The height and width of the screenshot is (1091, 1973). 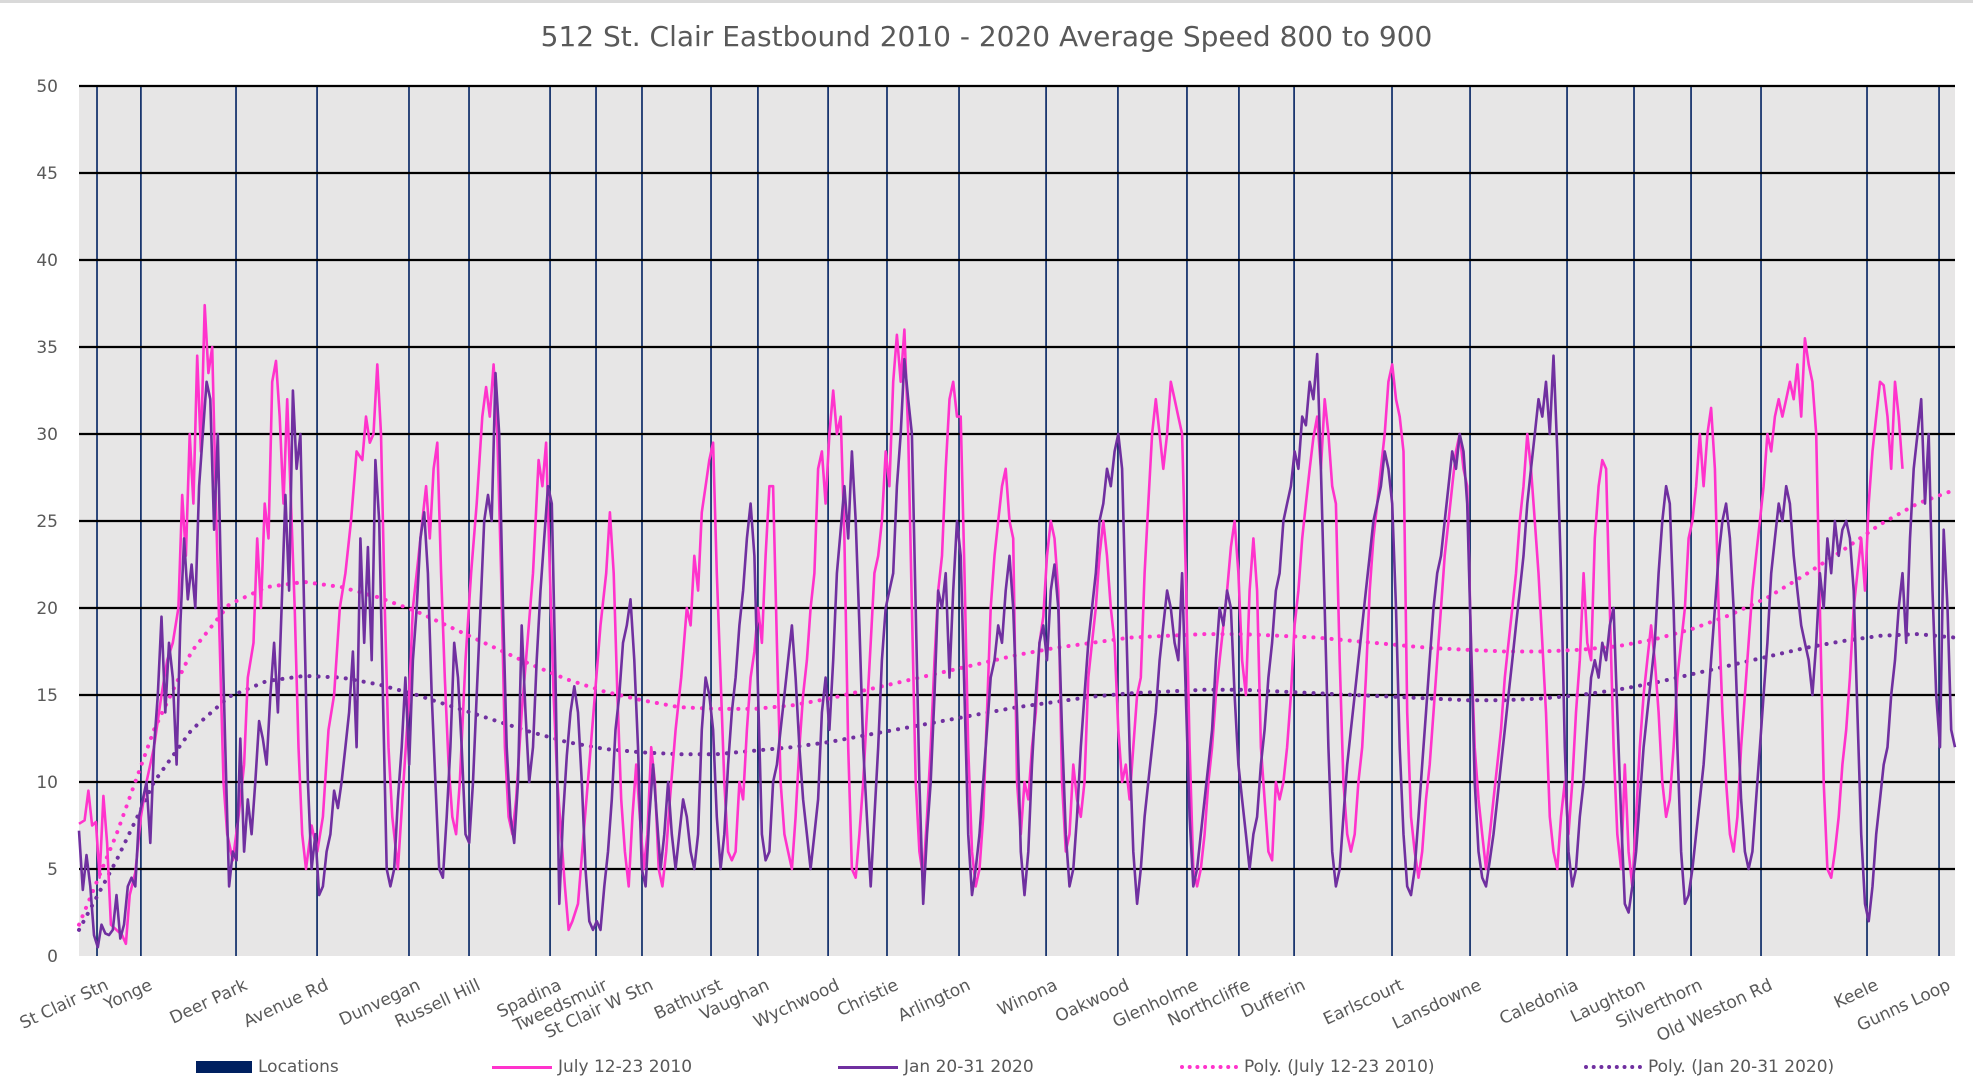 I want to click on x-tick-label: Old Weston Rd, so click(x=1715, y=1010).